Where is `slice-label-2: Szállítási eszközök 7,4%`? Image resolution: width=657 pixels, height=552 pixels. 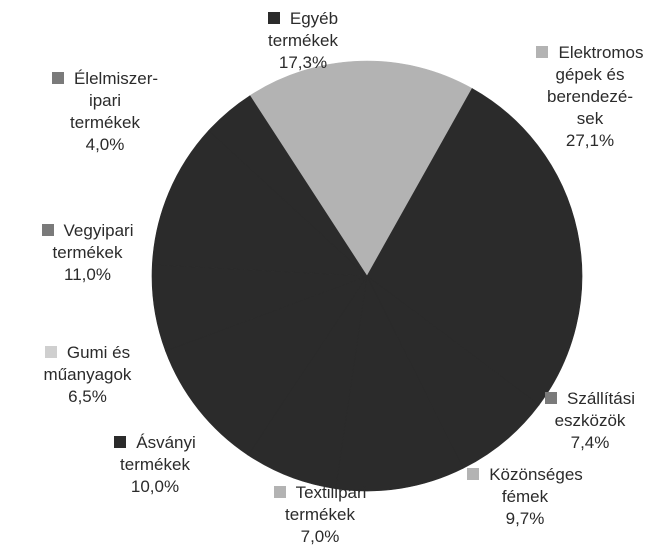 slice-label-2: Szállítási eszközök 7,4% is located at coordinates (590, 421).